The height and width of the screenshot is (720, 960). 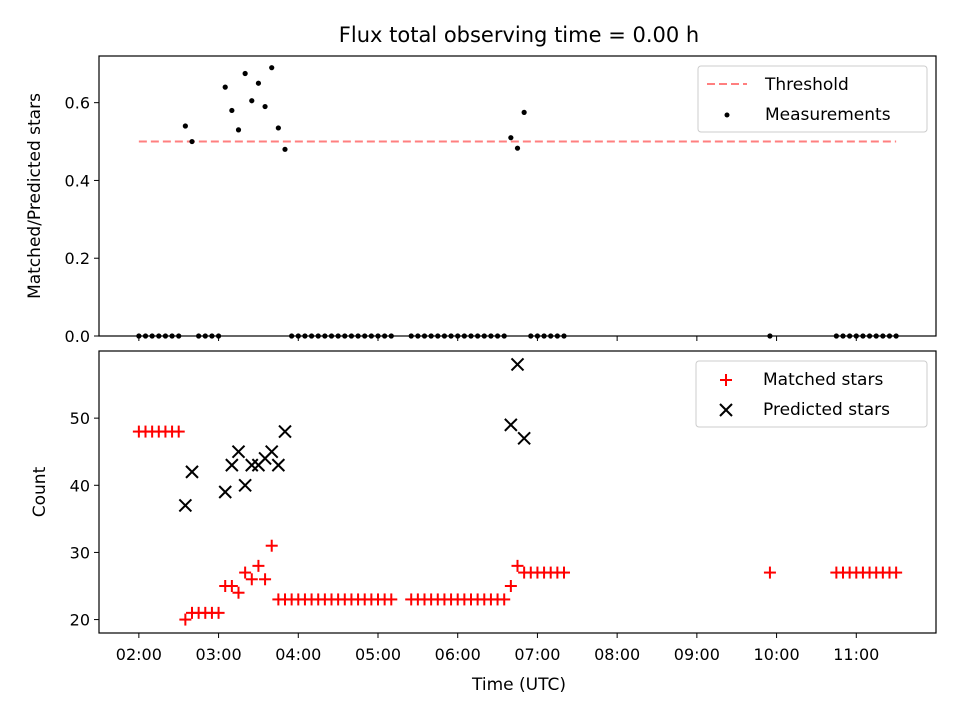 I want to click on x-tick-label: 04:00, so click(x=298, y=654).